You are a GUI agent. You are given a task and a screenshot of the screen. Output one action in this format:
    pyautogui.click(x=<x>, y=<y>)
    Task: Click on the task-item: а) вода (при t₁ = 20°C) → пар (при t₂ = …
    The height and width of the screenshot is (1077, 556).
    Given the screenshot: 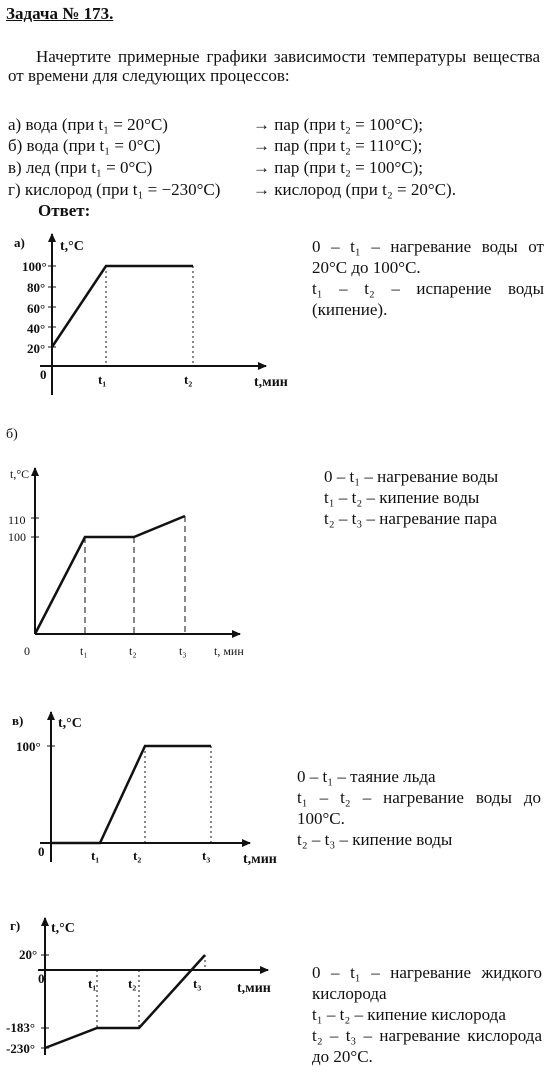 What is the action you would take?
    pyautogui.click(x=278, y=124)
    